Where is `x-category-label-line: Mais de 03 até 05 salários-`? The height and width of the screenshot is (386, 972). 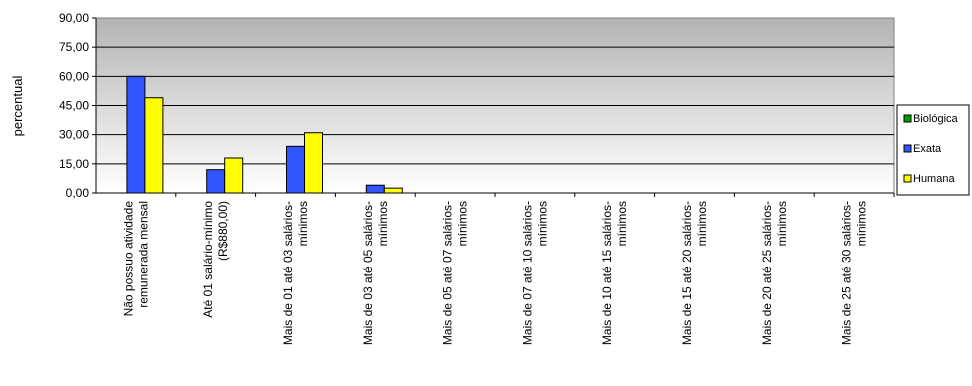
x-category-label-line: Mais de 03 até 05 salários- is located at coordinates (368, 273).